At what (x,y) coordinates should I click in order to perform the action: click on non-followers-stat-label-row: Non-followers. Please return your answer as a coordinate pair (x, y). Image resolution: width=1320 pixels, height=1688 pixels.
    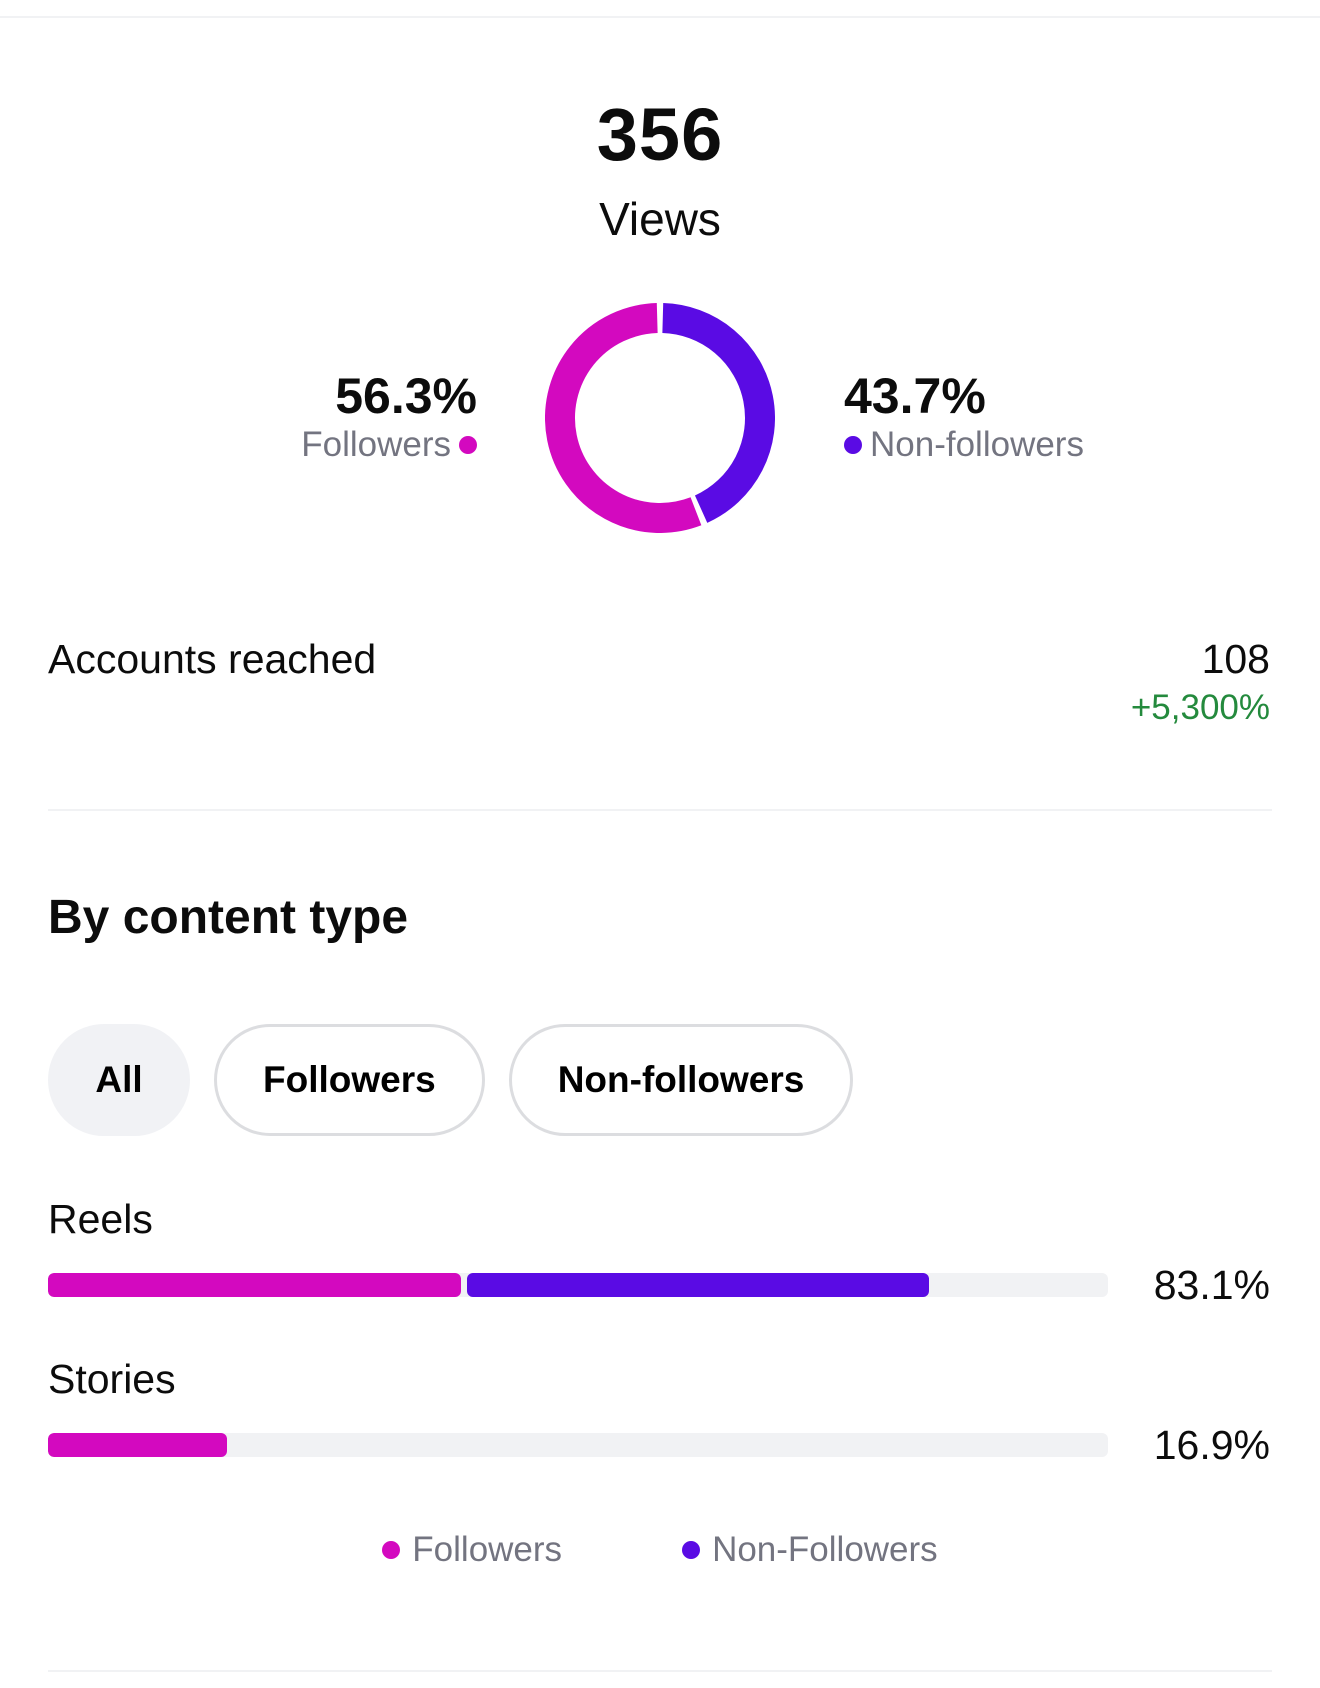
    Looking at the image, I should click on (964, 445).